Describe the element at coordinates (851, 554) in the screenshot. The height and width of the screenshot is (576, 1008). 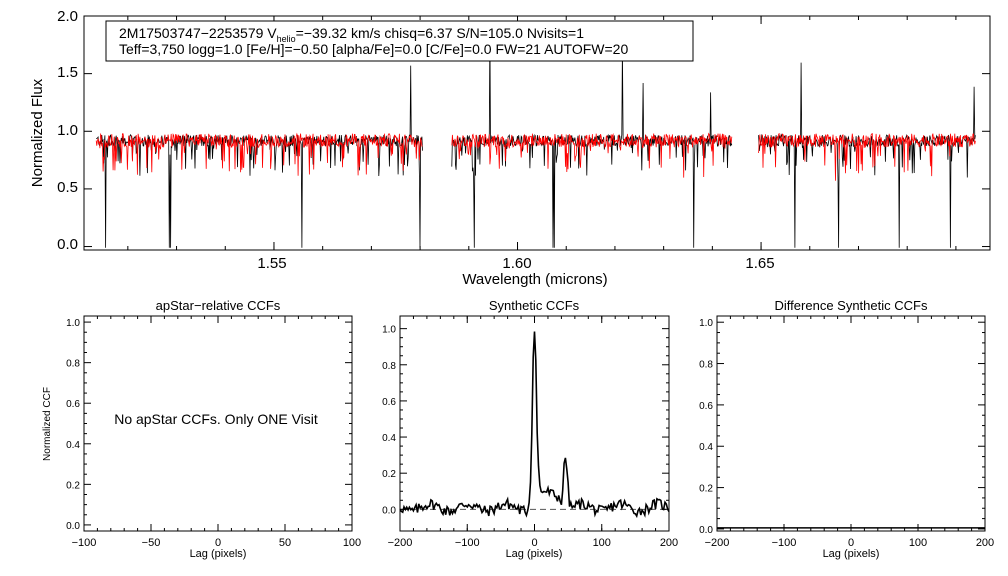
I see `difference-xlabel: Lag (pixels)` at that location.